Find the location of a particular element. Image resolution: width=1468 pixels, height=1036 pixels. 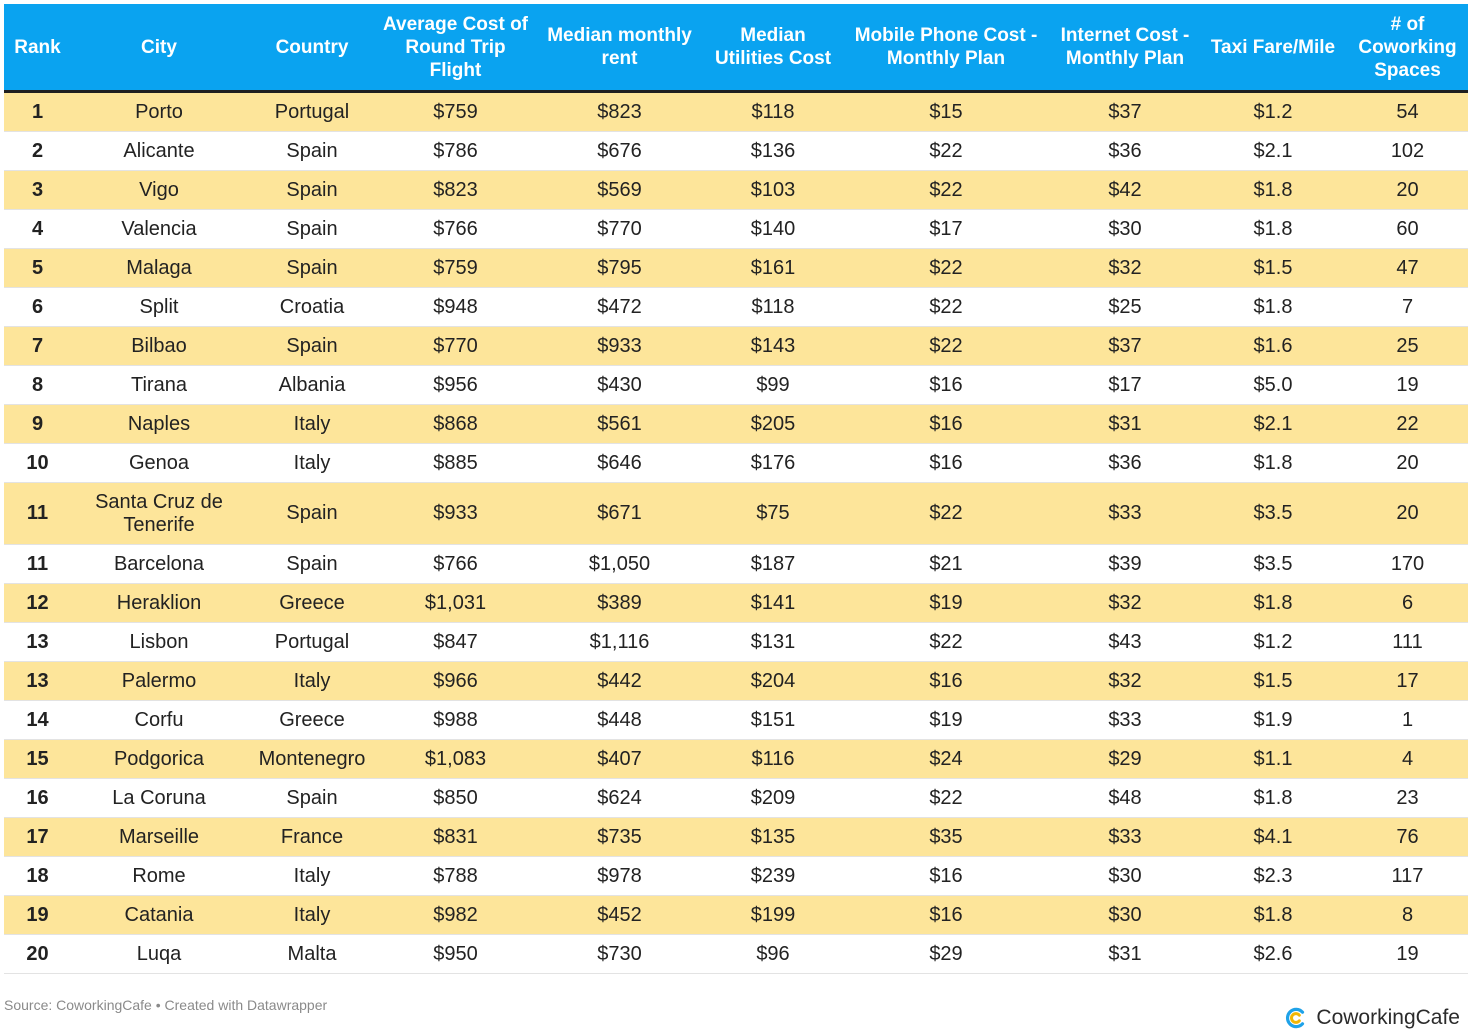

table-cell: $442 is located at coordinates (619, 681).